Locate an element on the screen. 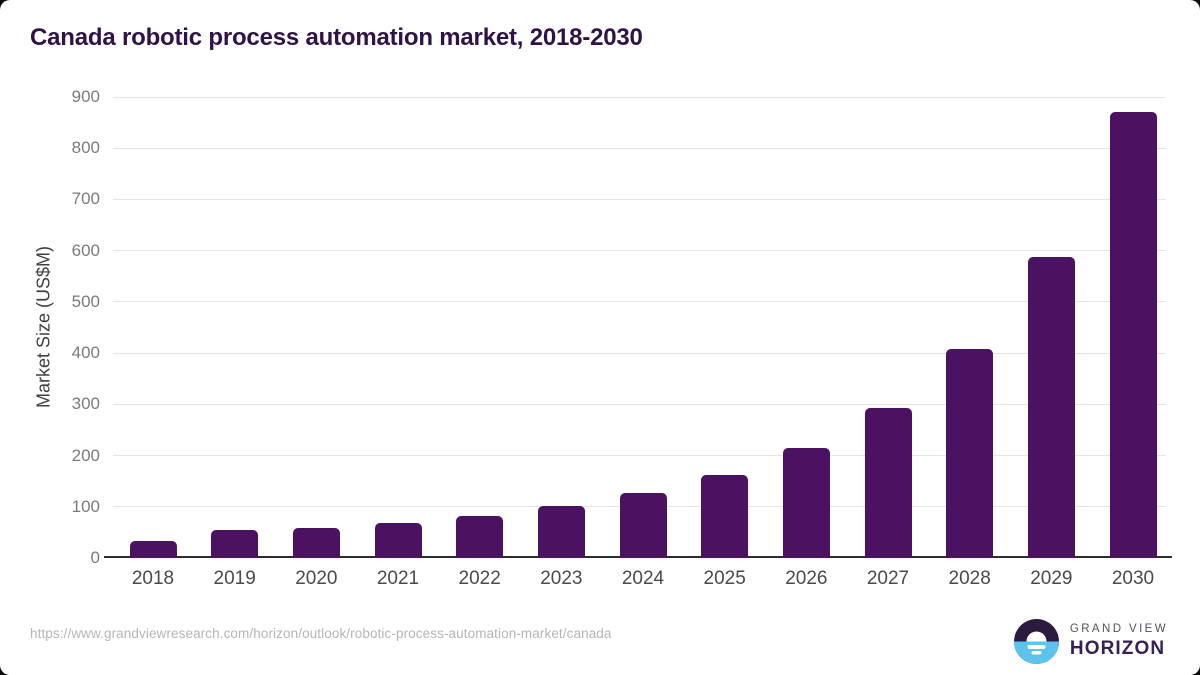 The image size is (1200, 675). x-tick-label-2025: 2025 is located at coordinates (724, 578).